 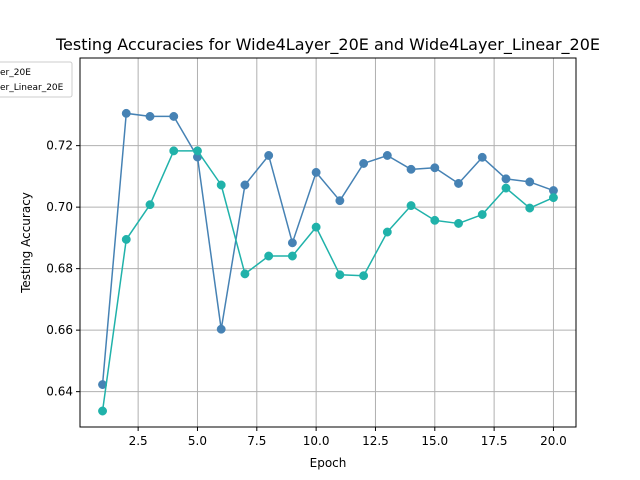 What do you see at coordinates (256, 441) in the screenshot?
I see `x-tick-label: 7.5` at bounding box center [256, 441].